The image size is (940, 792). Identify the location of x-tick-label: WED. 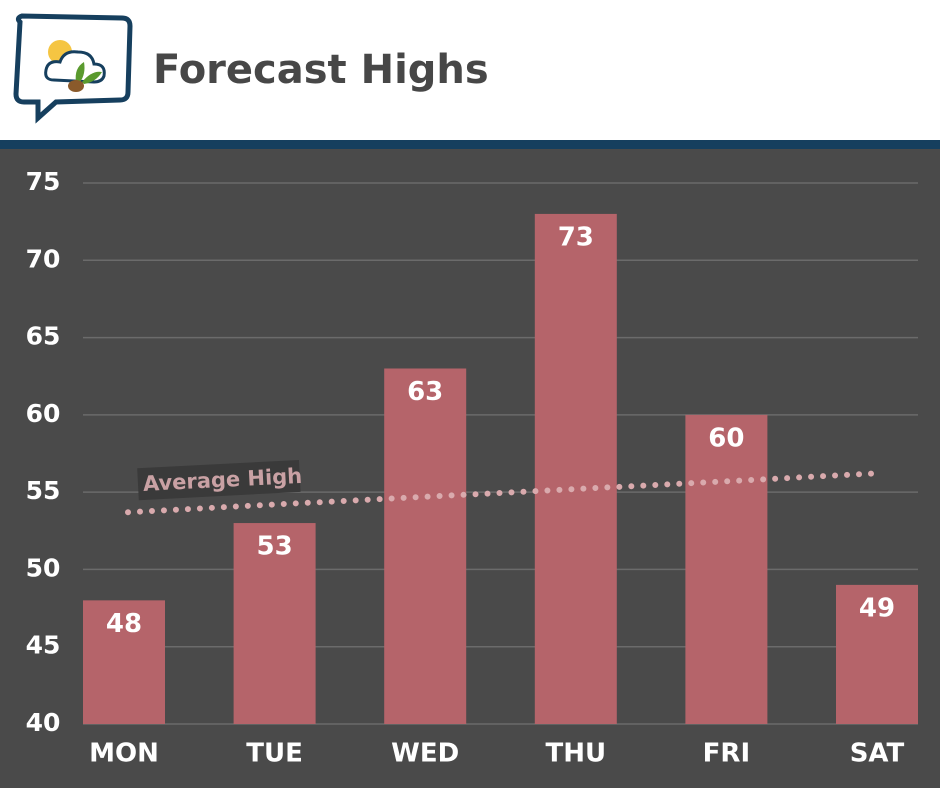
(425, 754).